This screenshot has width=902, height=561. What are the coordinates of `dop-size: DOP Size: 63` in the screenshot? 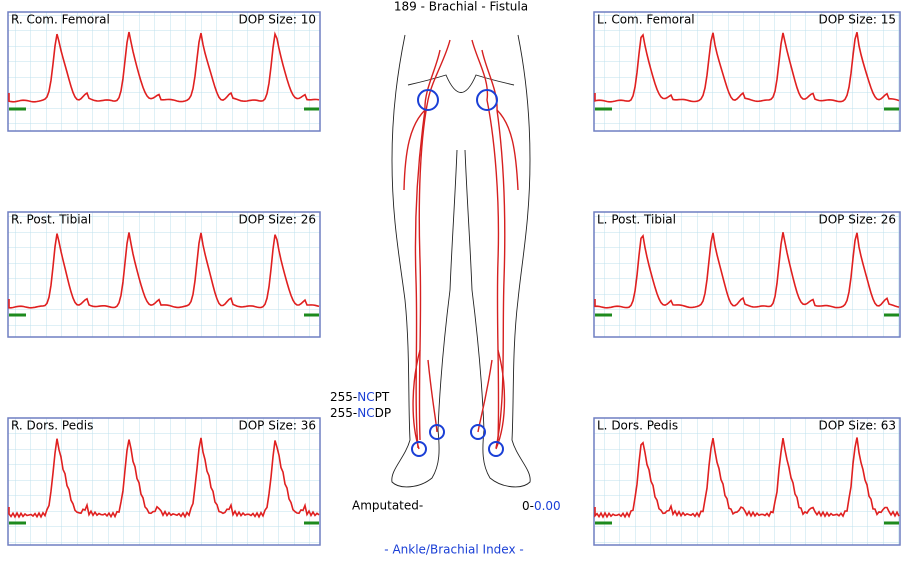 It's located at (858, 426).